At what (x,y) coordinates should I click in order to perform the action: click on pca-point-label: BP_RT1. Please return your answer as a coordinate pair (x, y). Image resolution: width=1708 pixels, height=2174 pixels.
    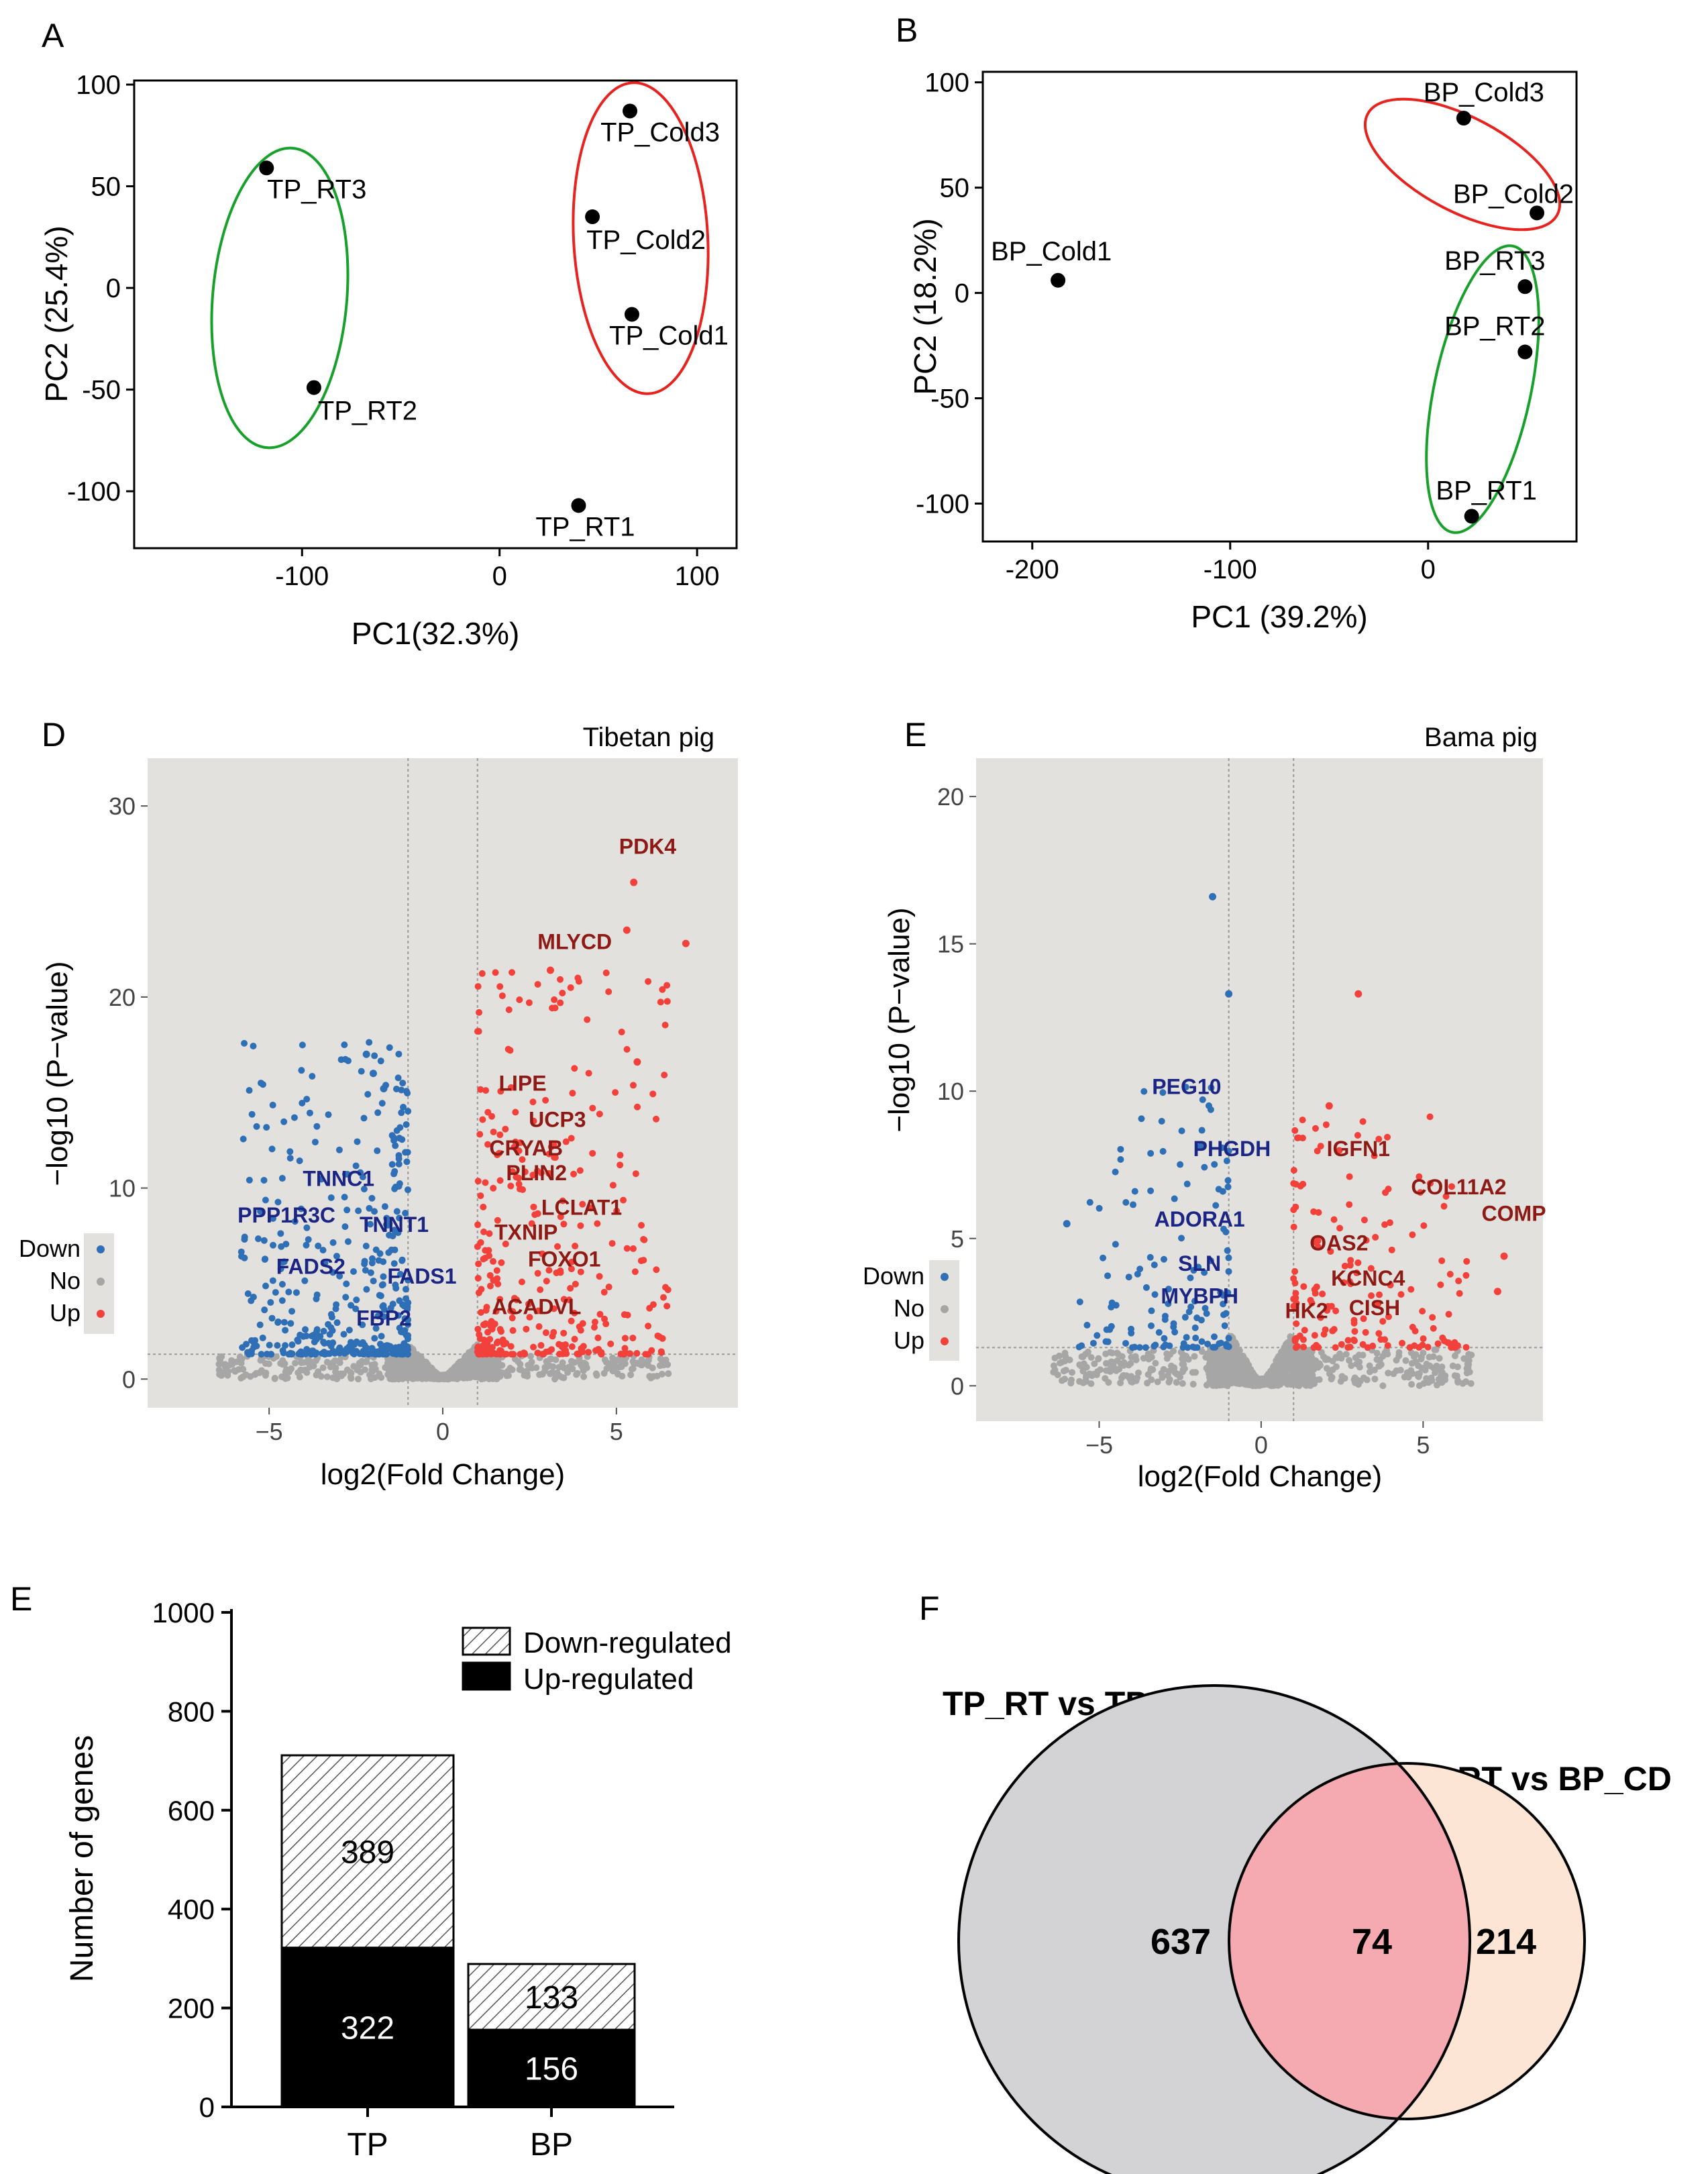
    Looking at the image, I should click on (1486, 490).